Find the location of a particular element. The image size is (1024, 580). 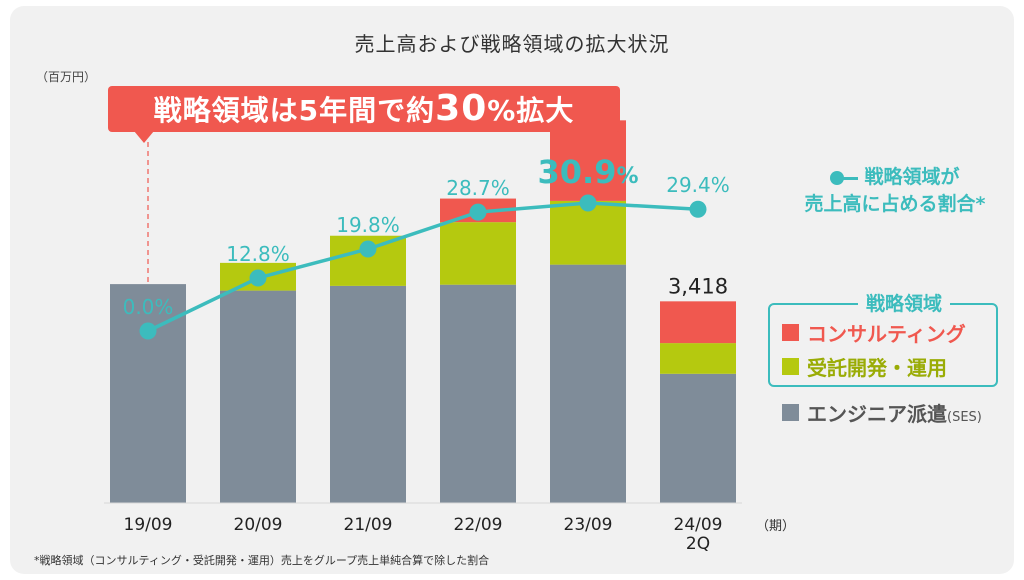

legend-label-consulting: コンサルティング is located at coordinates (886, 334).